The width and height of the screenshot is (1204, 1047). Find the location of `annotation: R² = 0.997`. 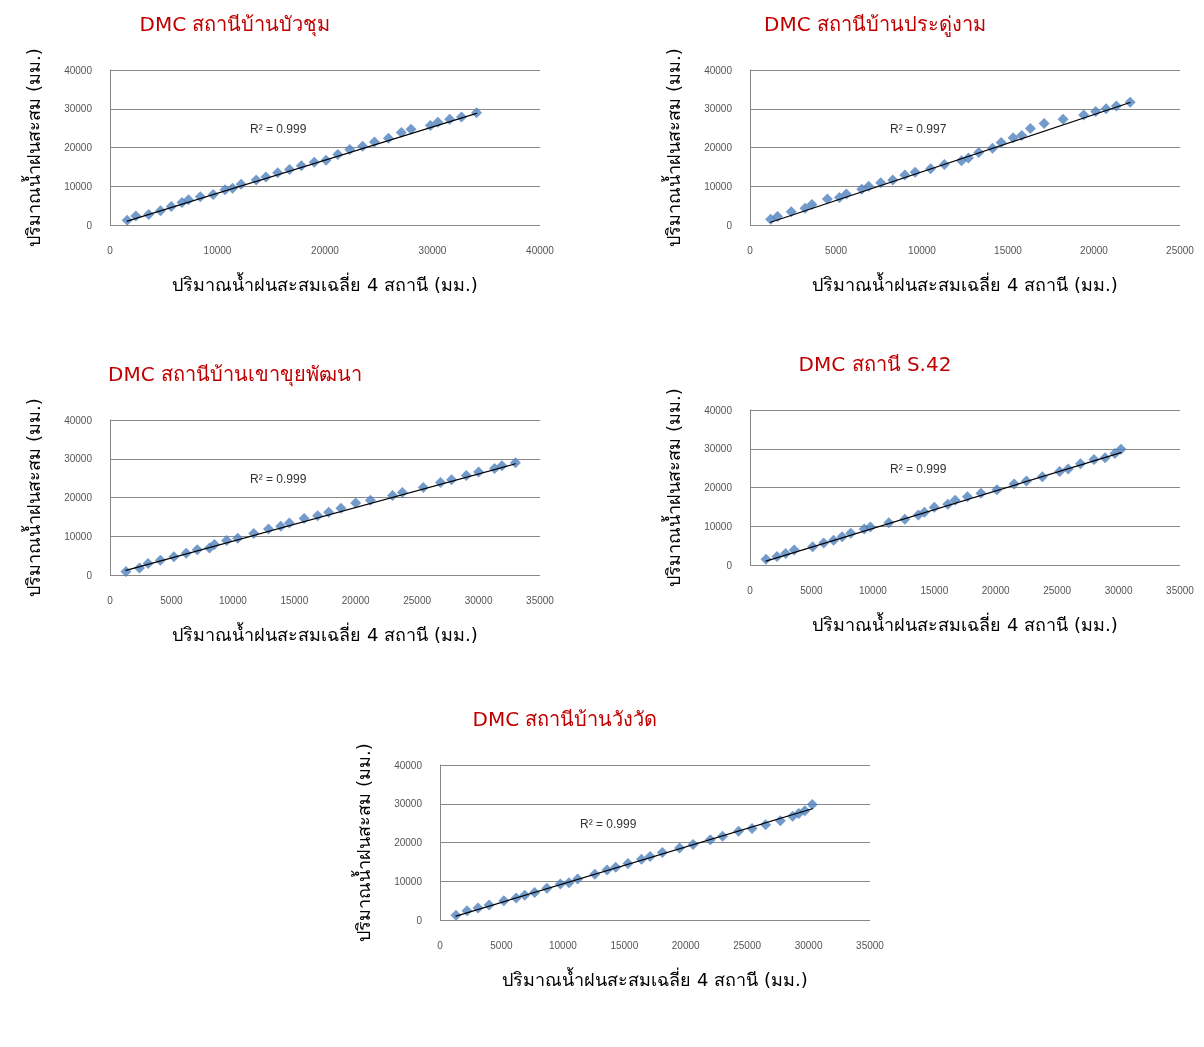

annotation: R² = 0.997 is located at coordinates (918, 129).